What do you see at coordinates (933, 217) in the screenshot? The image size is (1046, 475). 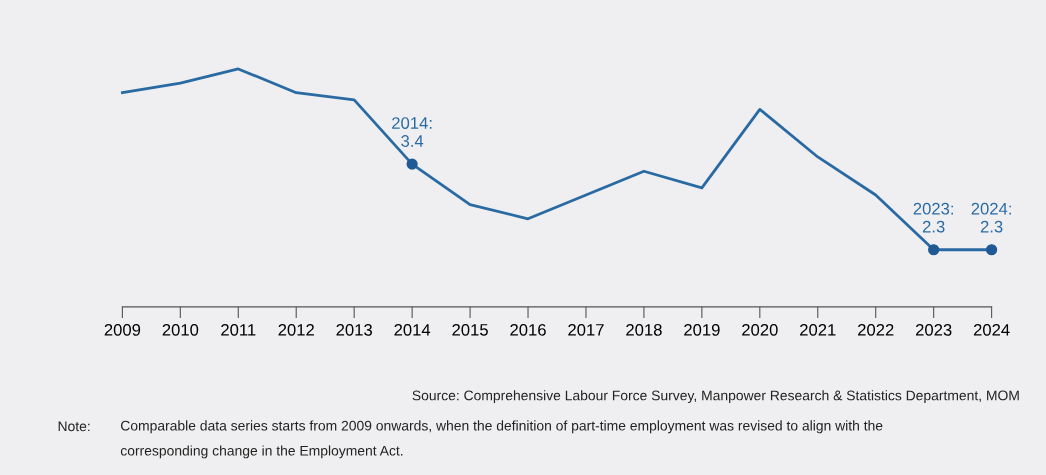 I see `annotation: 2023: 2.3` at bounding box center [933, 217].